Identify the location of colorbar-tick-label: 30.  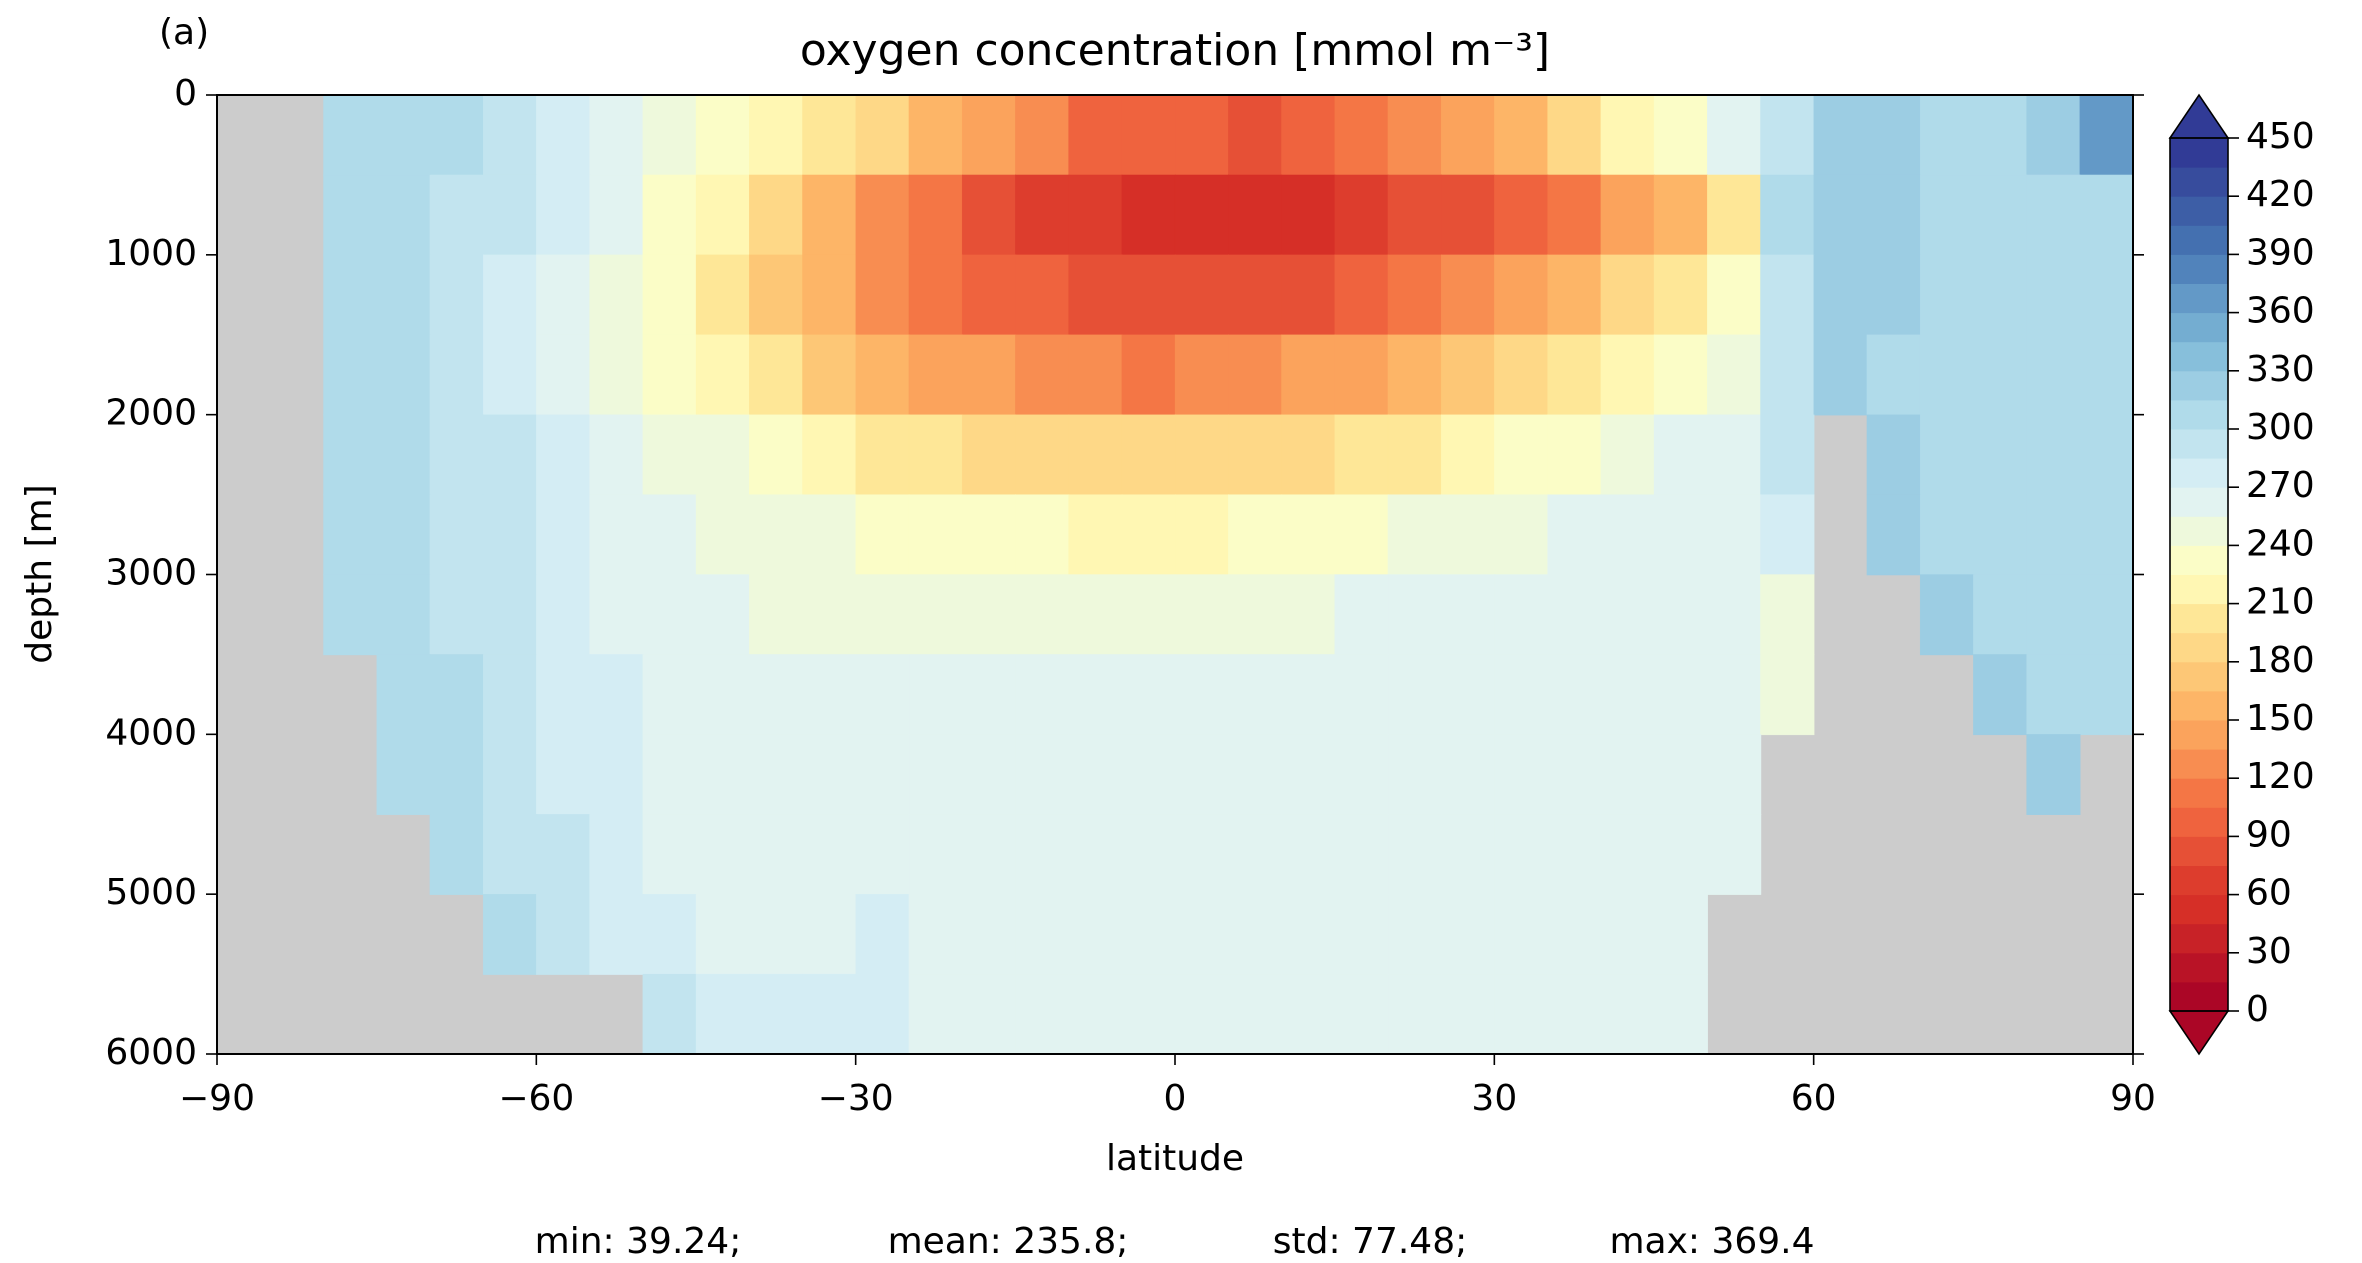
(2269, 951).